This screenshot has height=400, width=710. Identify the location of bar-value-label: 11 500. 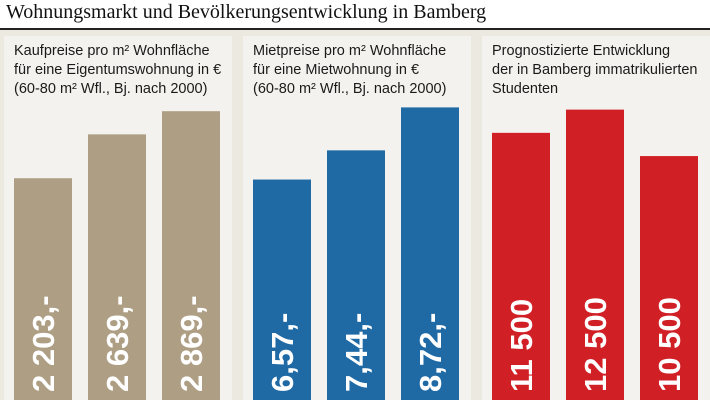
(521, 345).